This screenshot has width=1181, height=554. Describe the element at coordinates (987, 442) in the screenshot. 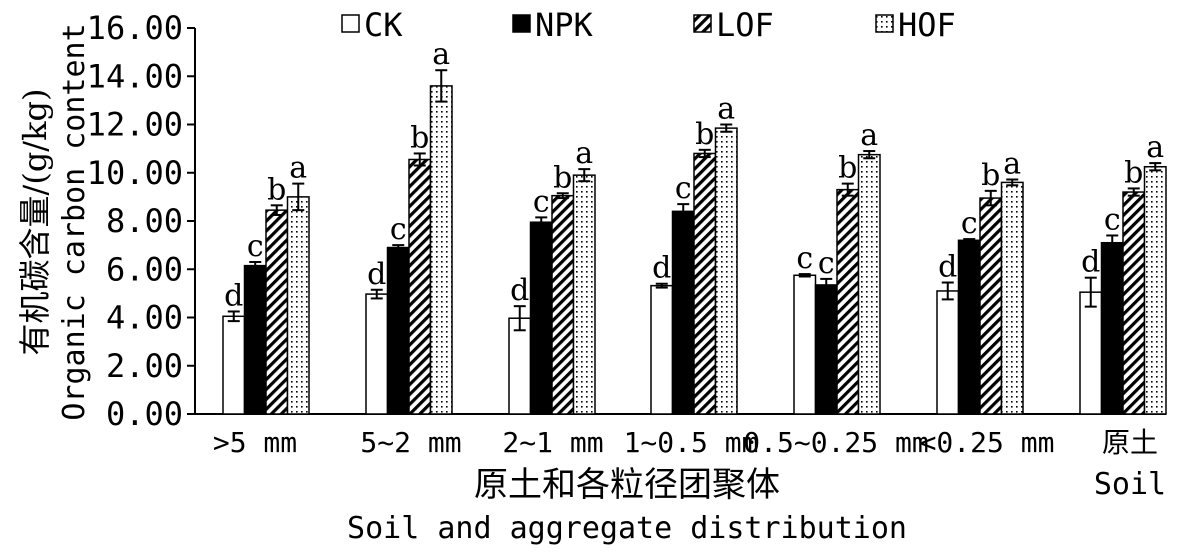

I see `x-tick-label: <0.25 mm` at that location.